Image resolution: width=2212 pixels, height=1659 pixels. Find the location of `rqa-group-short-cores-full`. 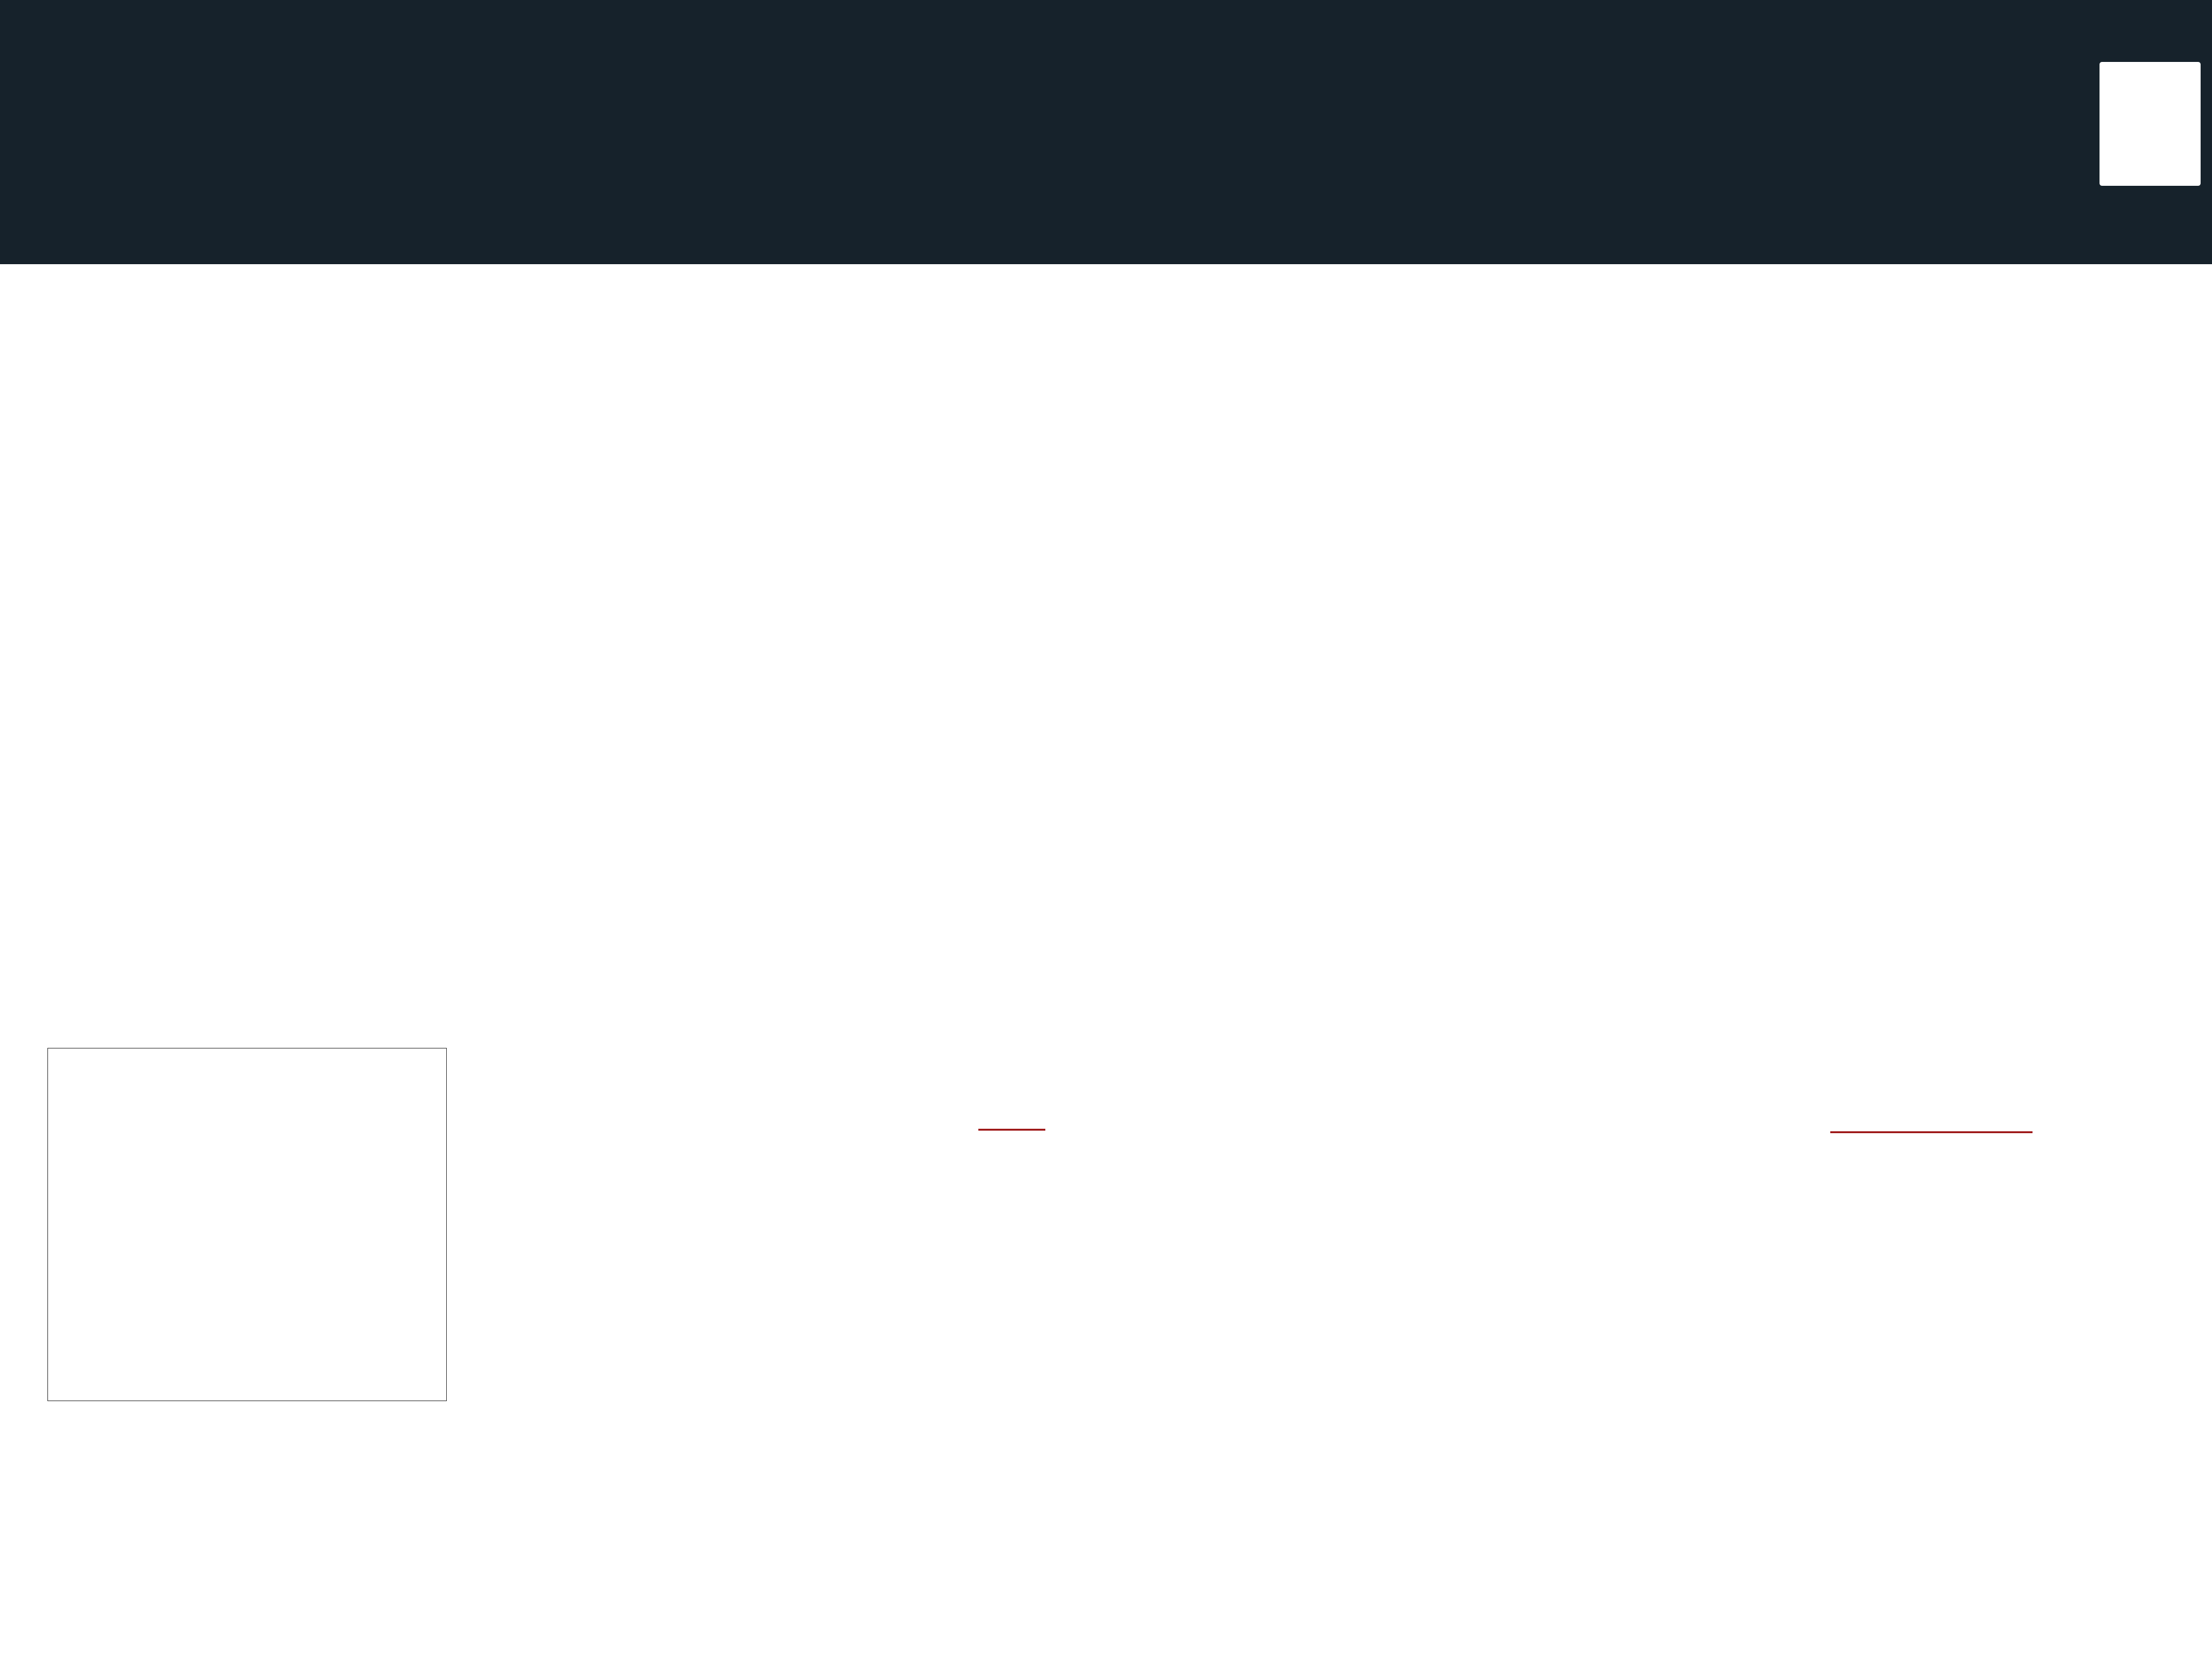

rqa-group-short-cores-full is located at coordinates (812, 1373).